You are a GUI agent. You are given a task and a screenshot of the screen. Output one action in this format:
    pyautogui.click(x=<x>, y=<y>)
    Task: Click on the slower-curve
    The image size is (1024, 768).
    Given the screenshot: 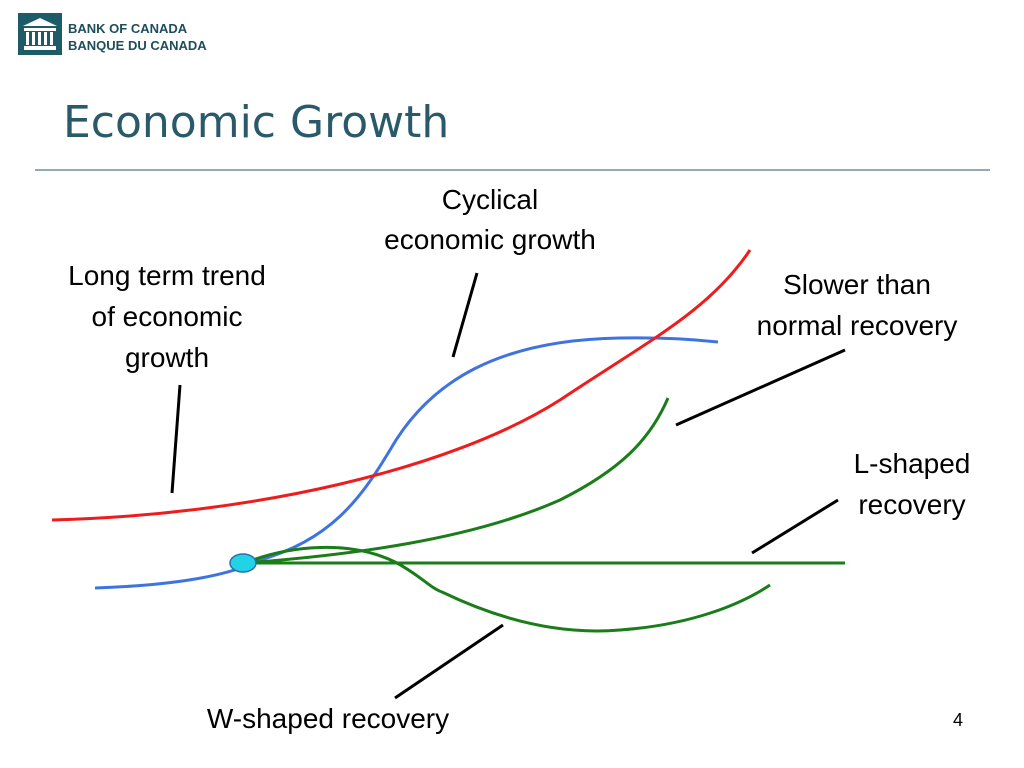 What is the action you would take?
    pyautogui.click(x=457, y=481)
    